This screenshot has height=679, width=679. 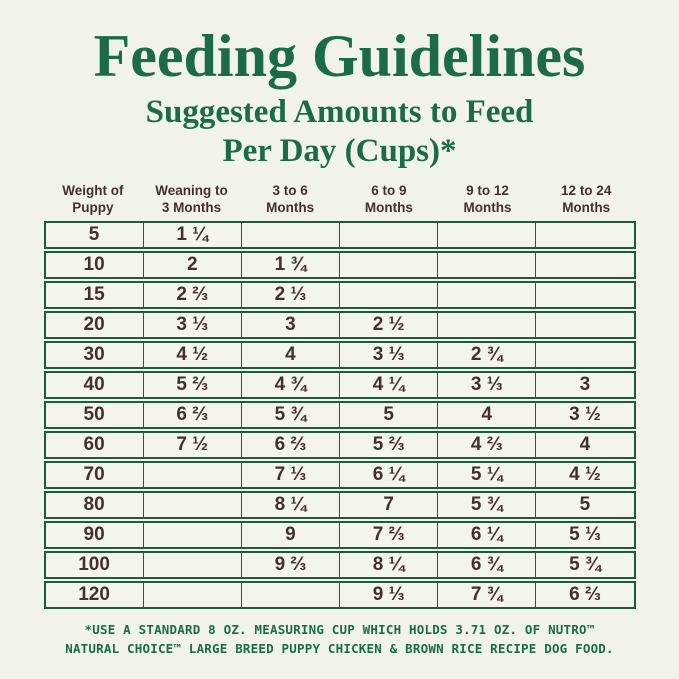 What do you see at coordinates (486, 564) in the screenshot?
I see `cups-cell: 6 ¾` at bounding box center [486, 564].